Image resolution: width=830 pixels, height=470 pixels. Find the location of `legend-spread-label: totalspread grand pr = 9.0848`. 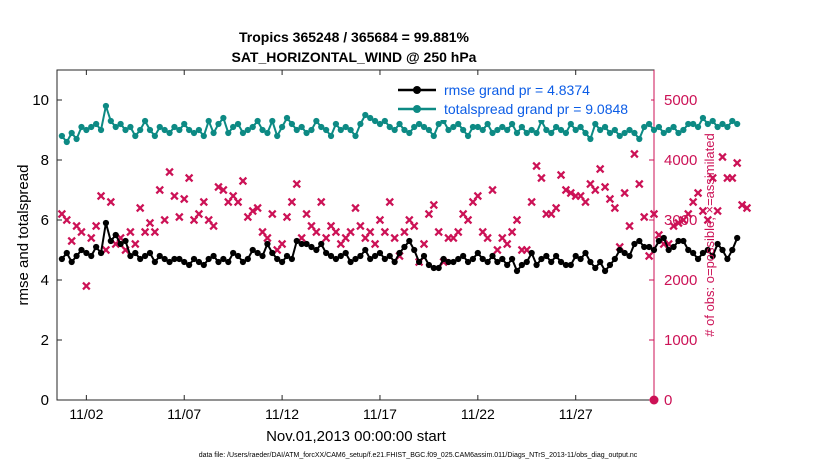

legend-spread-label: totalspread grand pr = 9.0848 is located at coordinates (536, 109).